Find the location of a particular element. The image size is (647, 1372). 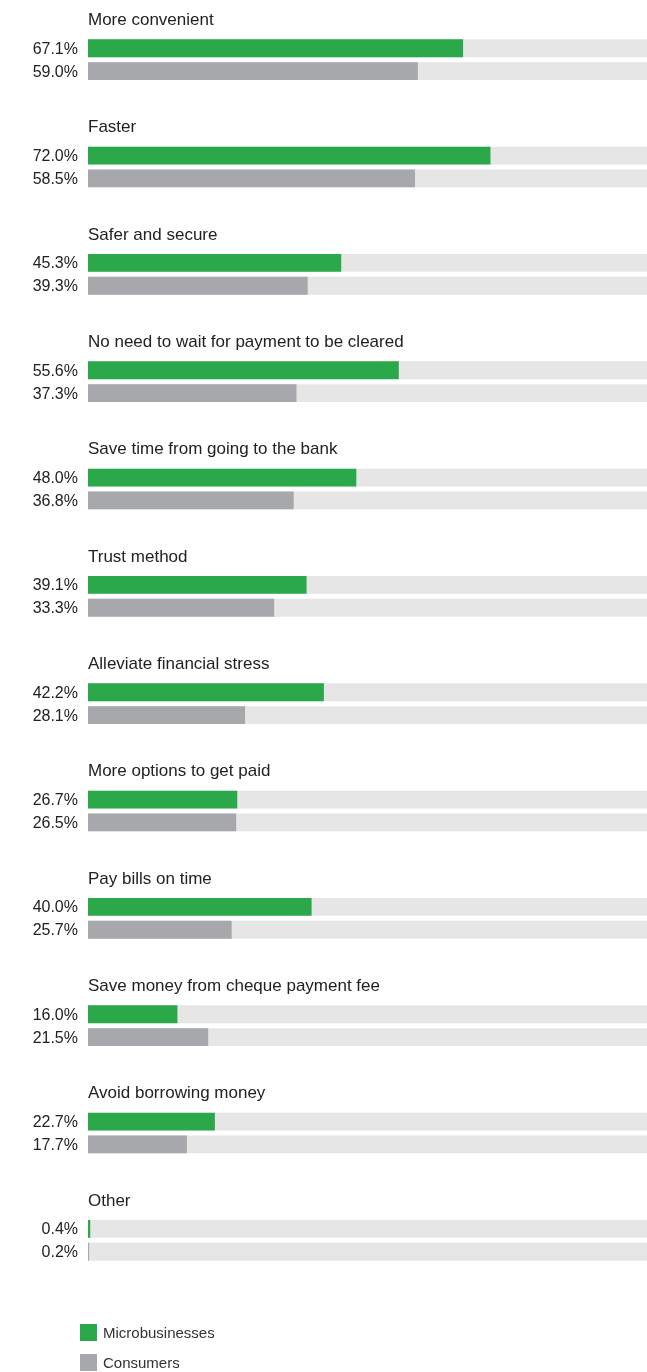

data-label: 22.7% is located at coordinates (55, 1121).